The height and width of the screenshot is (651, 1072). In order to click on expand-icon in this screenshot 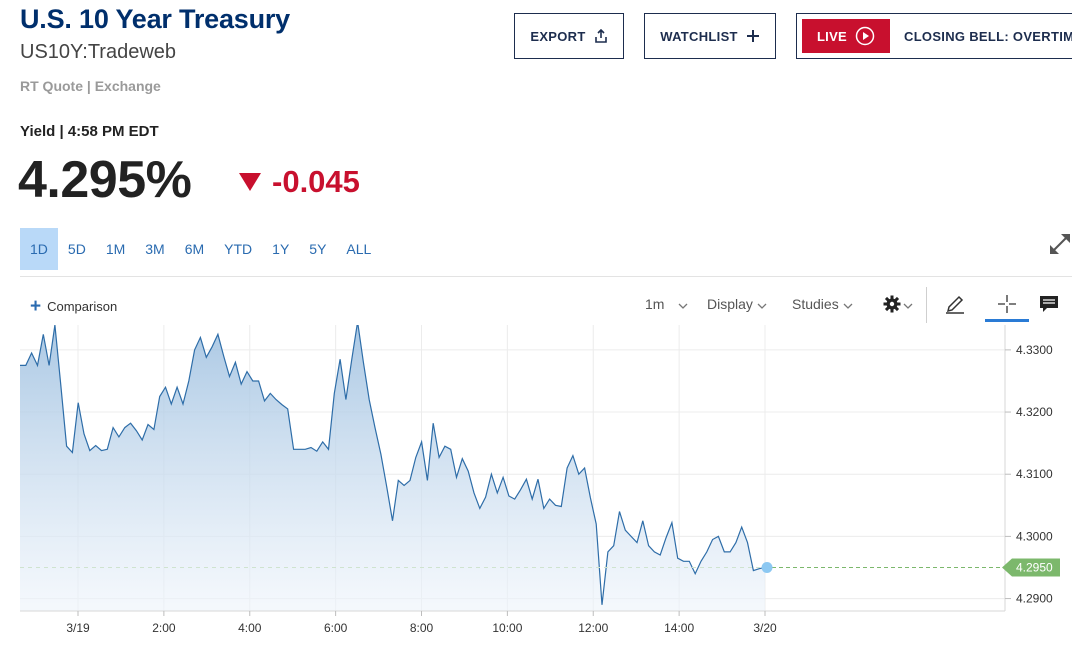, I will do `click(1060, 242)`.